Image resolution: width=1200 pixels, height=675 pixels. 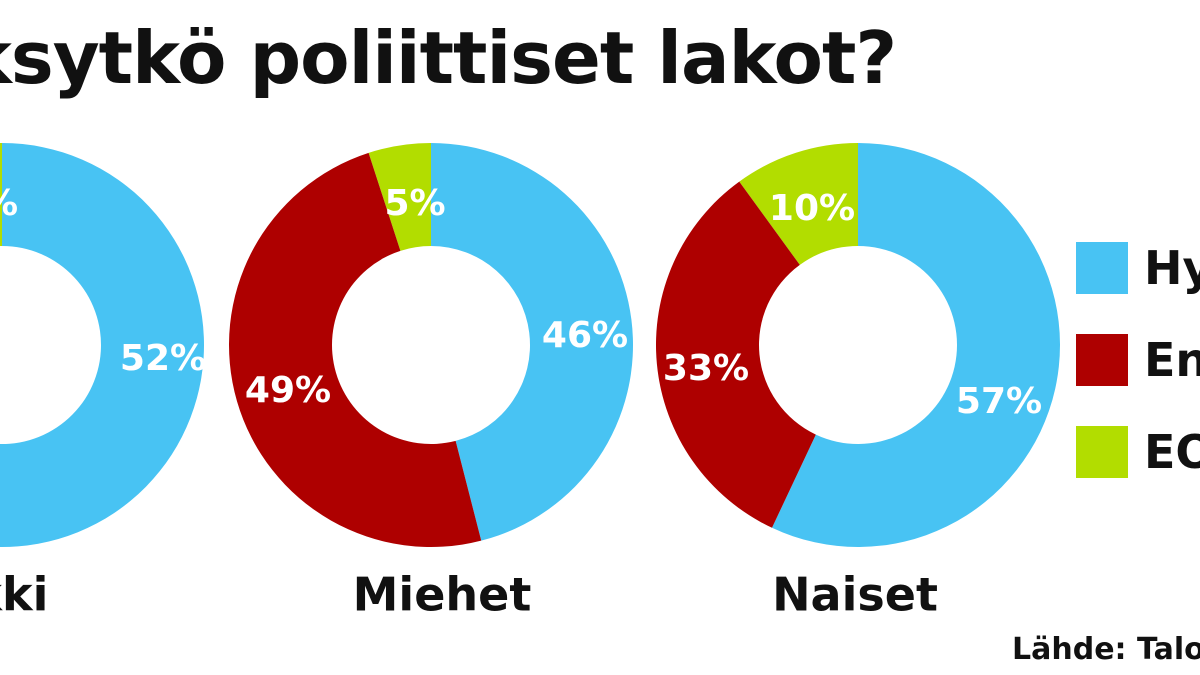 What do you see at coordinates (9, 203) in the screenshot?
I see `slice-label-ikki-eo: %` at bounding box center [9, 203].